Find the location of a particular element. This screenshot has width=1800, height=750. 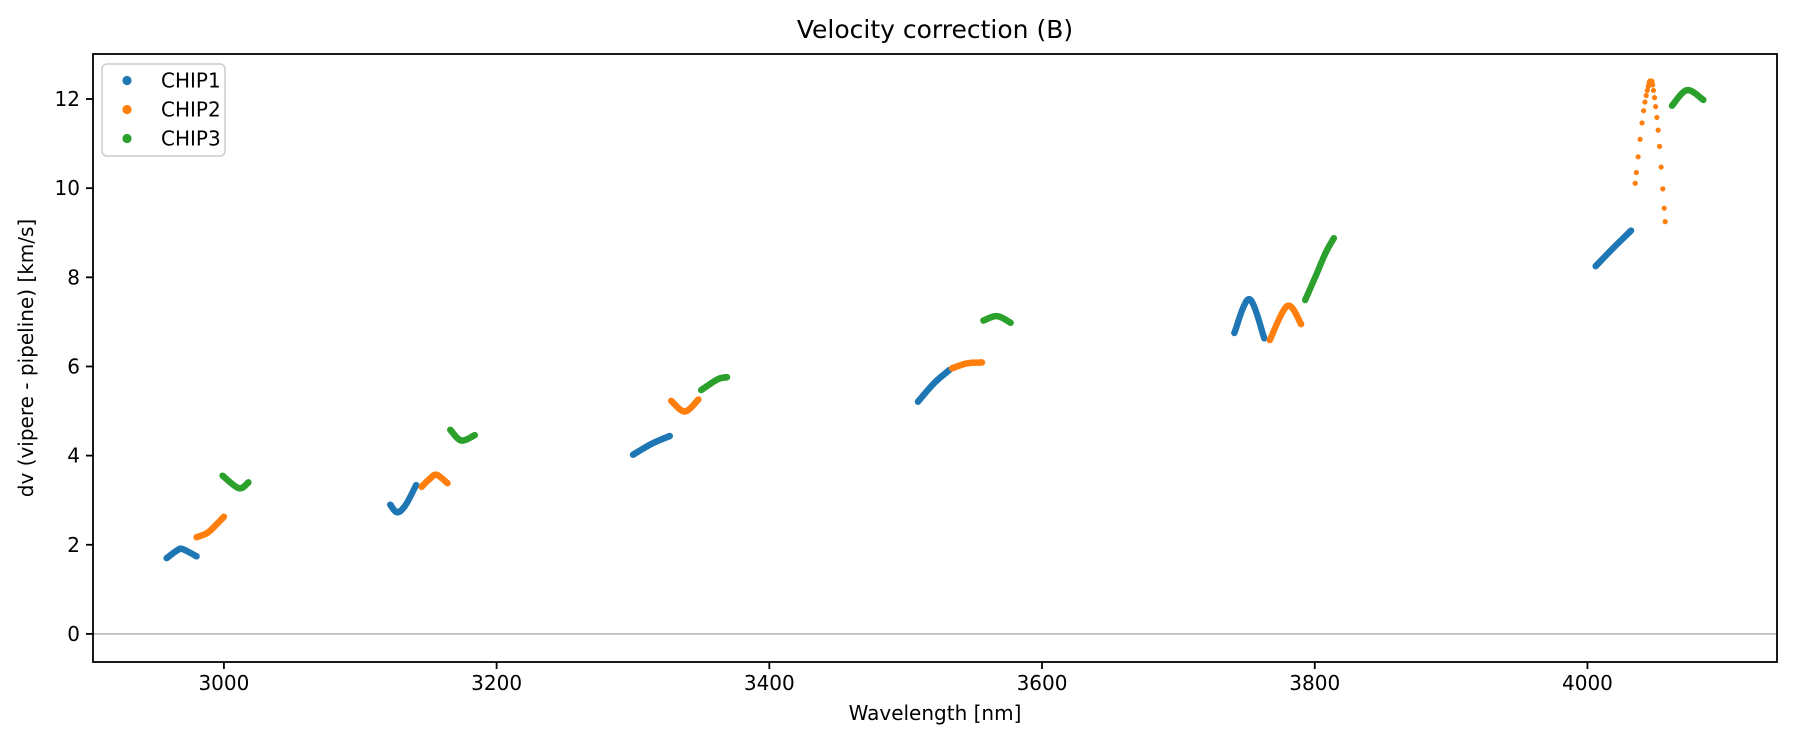

x-tick-label: 3600 is located at coordinates (1042, 683).